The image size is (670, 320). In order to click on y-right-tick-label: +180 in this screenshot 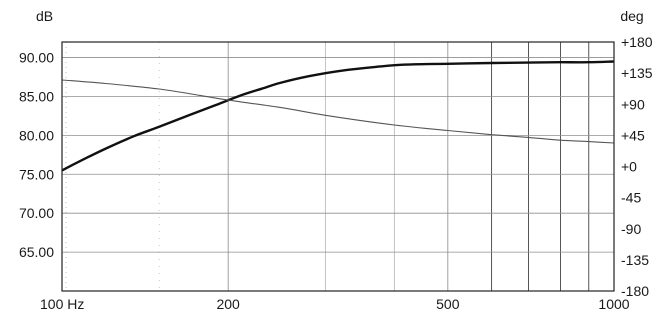, I will do `click(637, 42)`.